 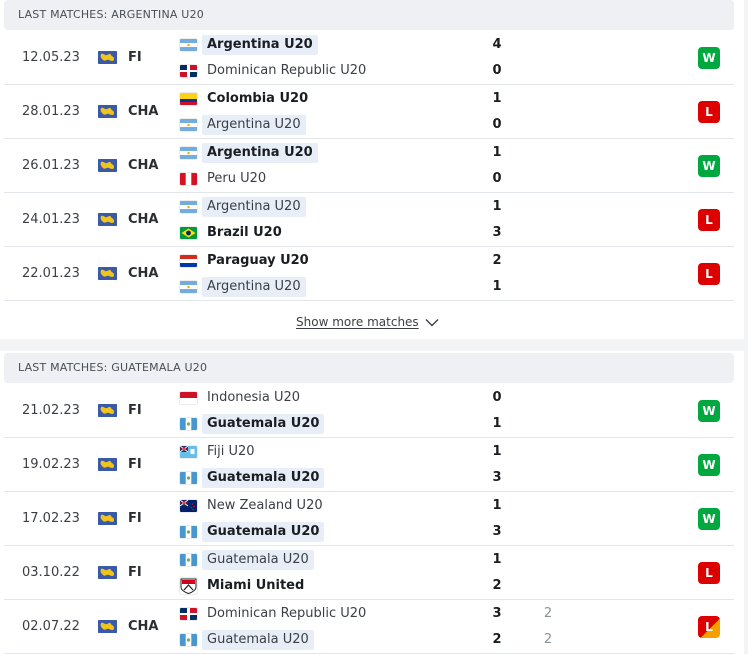 I want to click on section-header: LAST MATCHES: GUATEMALA U20, so click(x=369, y=368).